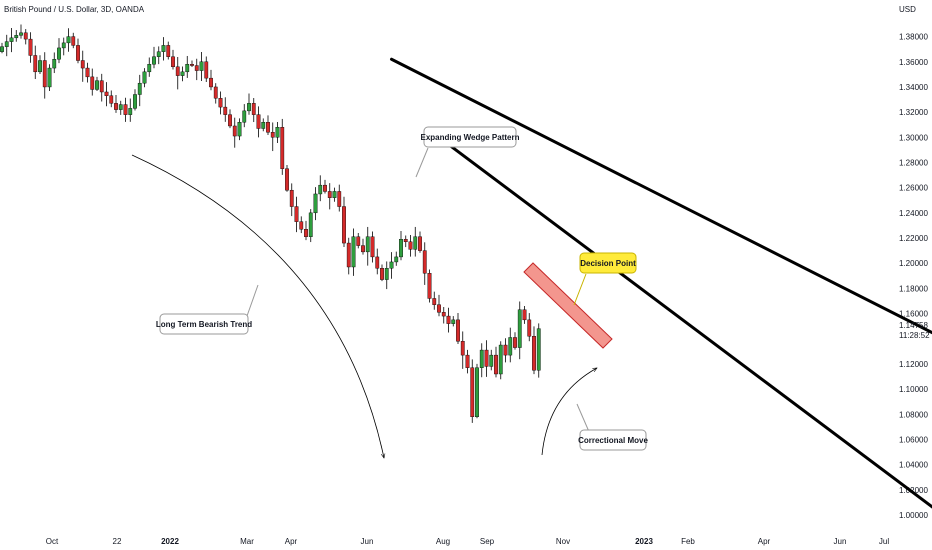 Image resolution: width=932 pixels, height=550 pixels. What do you see at coordinates (613, 440) in the screenshot?
I see `correctional-move-callout: Correctional Move` at bounding box center [613, 440].